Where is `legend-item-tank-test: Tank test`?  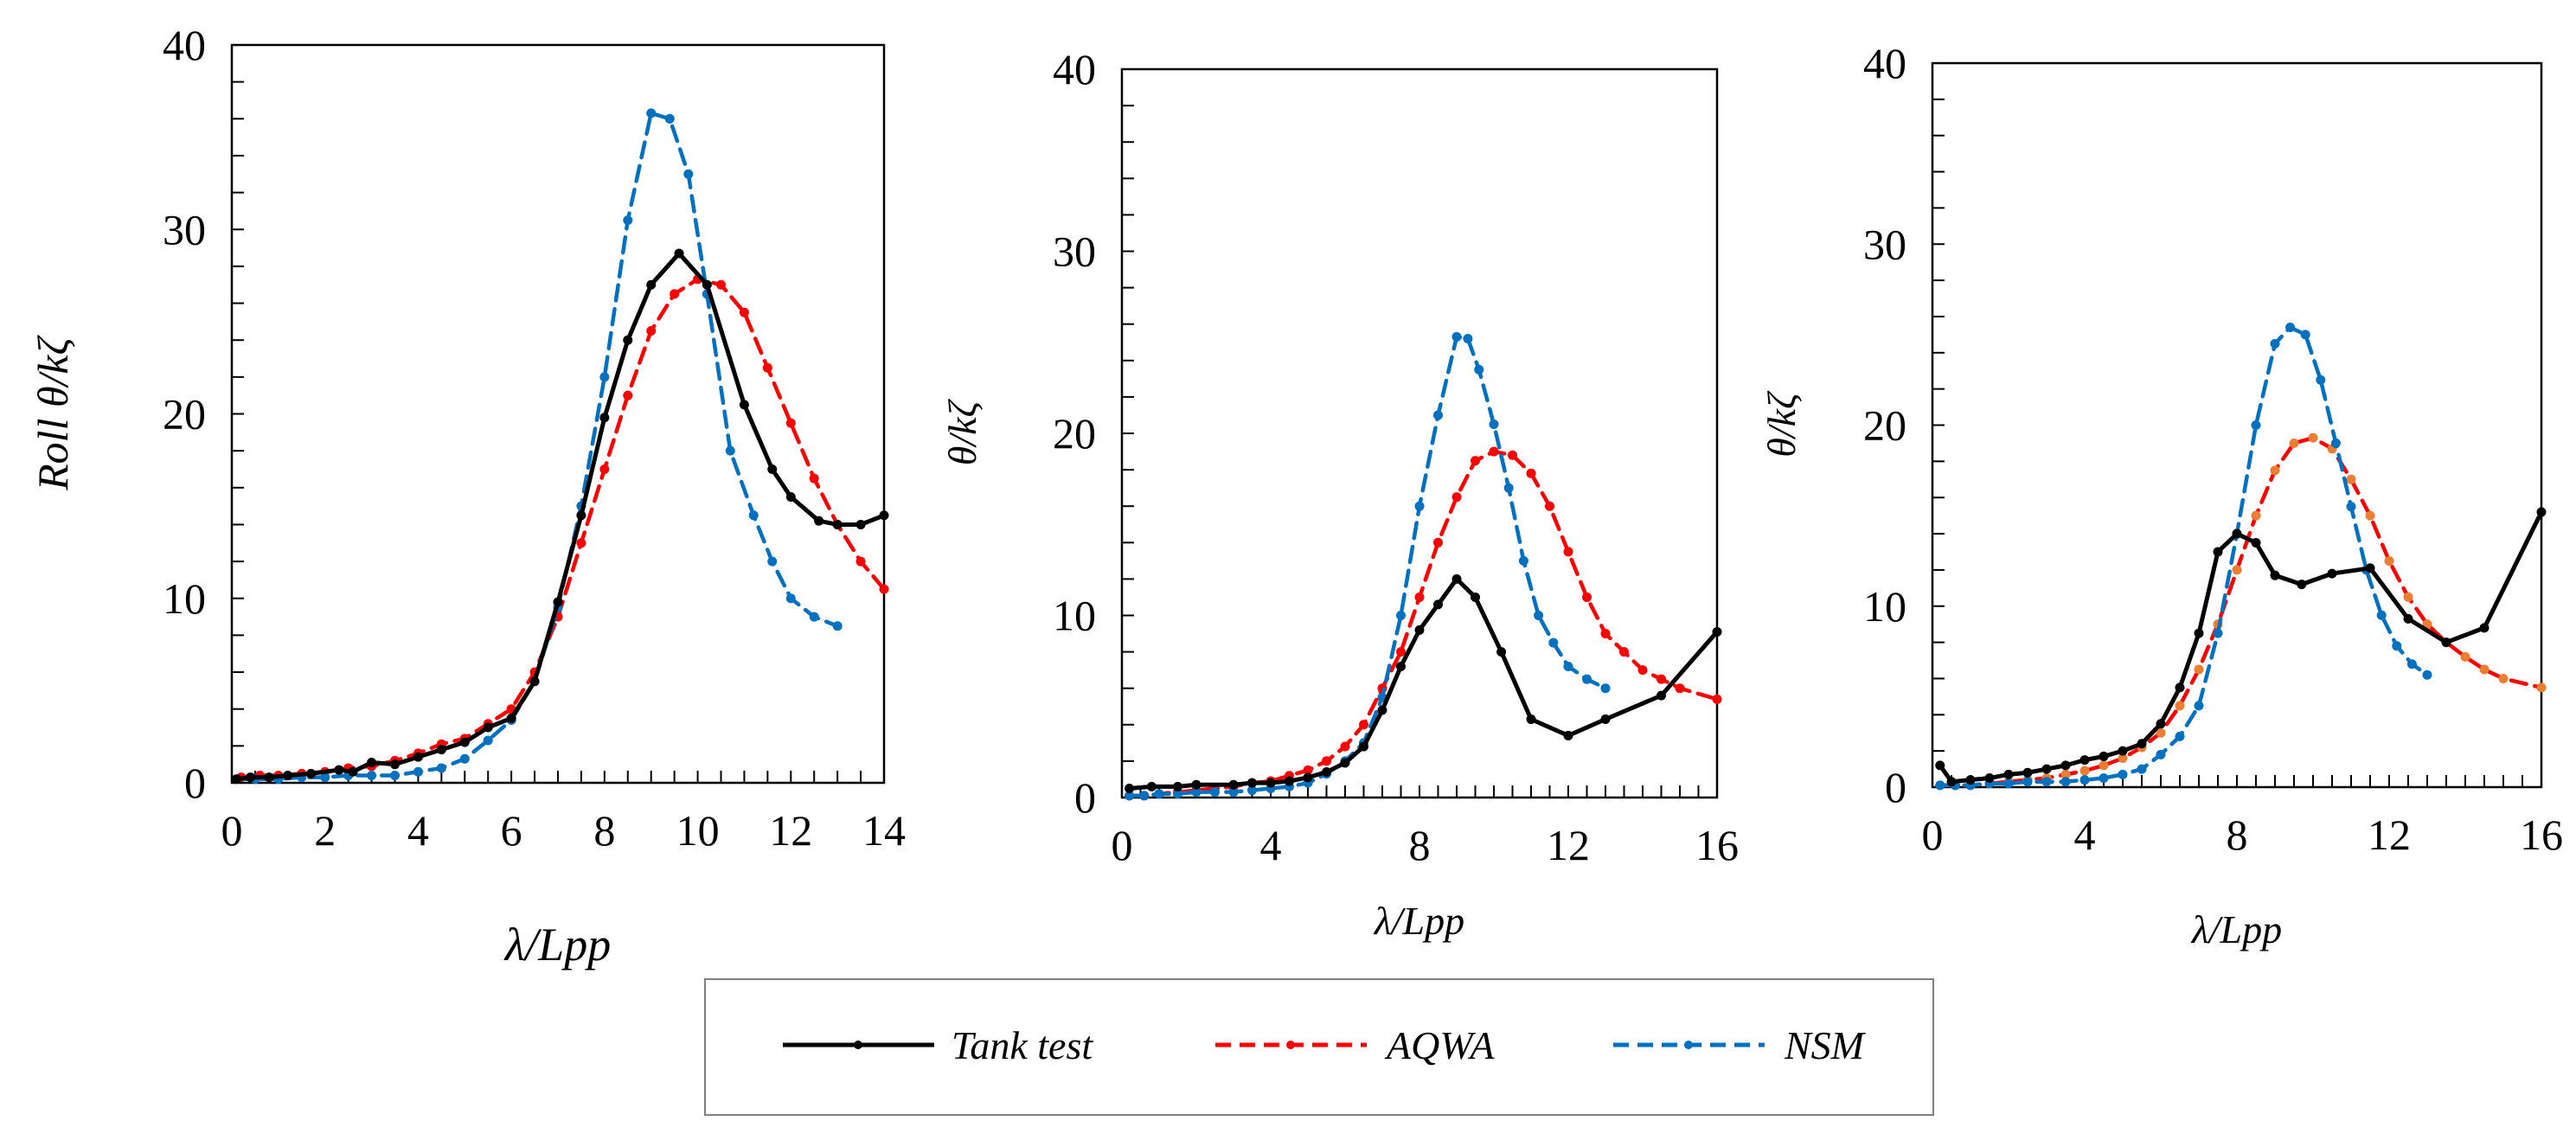
legend-item-tank-test: Tank test is located at coordinates (938, 1045).